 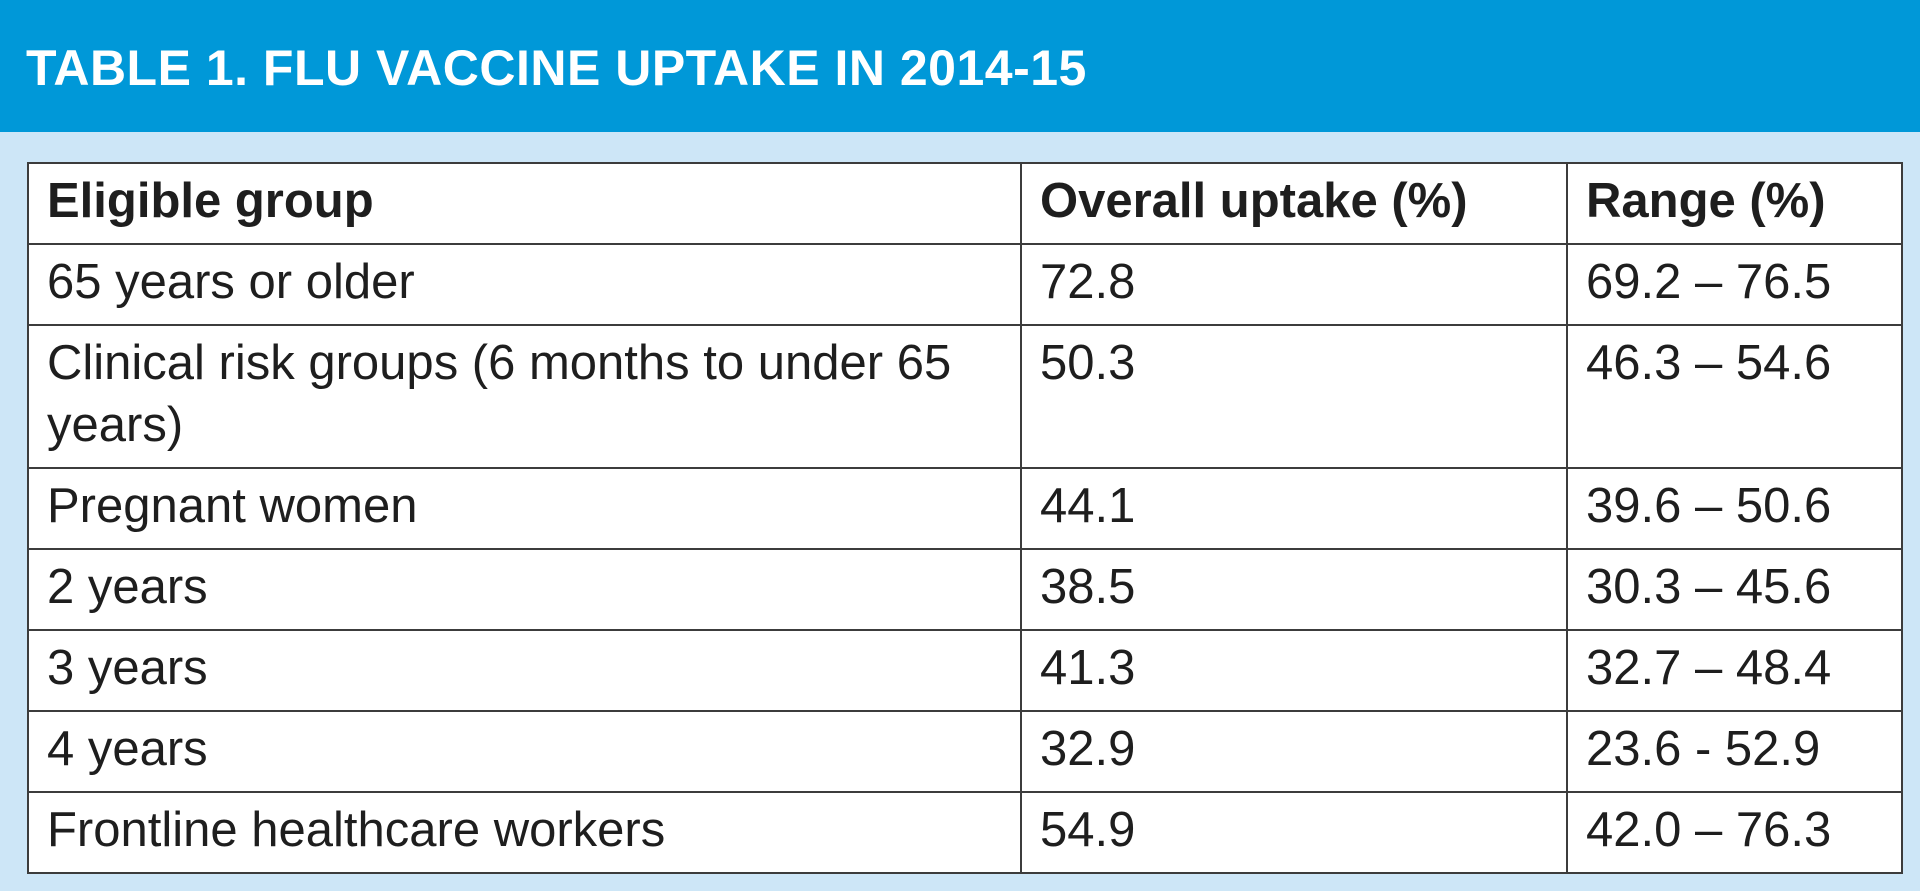 What do you see at coordinates (524, 589) in the screenshot?
I see `group-cell: 2 years` at bounding box center [524, 589].